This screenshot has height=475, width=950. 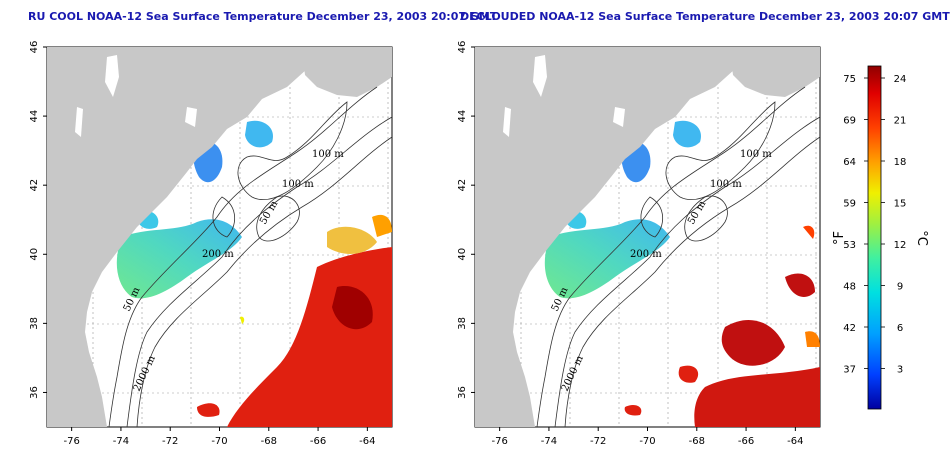 I want to click on colorbar-f-label: 53, so click(x=849, y=245).